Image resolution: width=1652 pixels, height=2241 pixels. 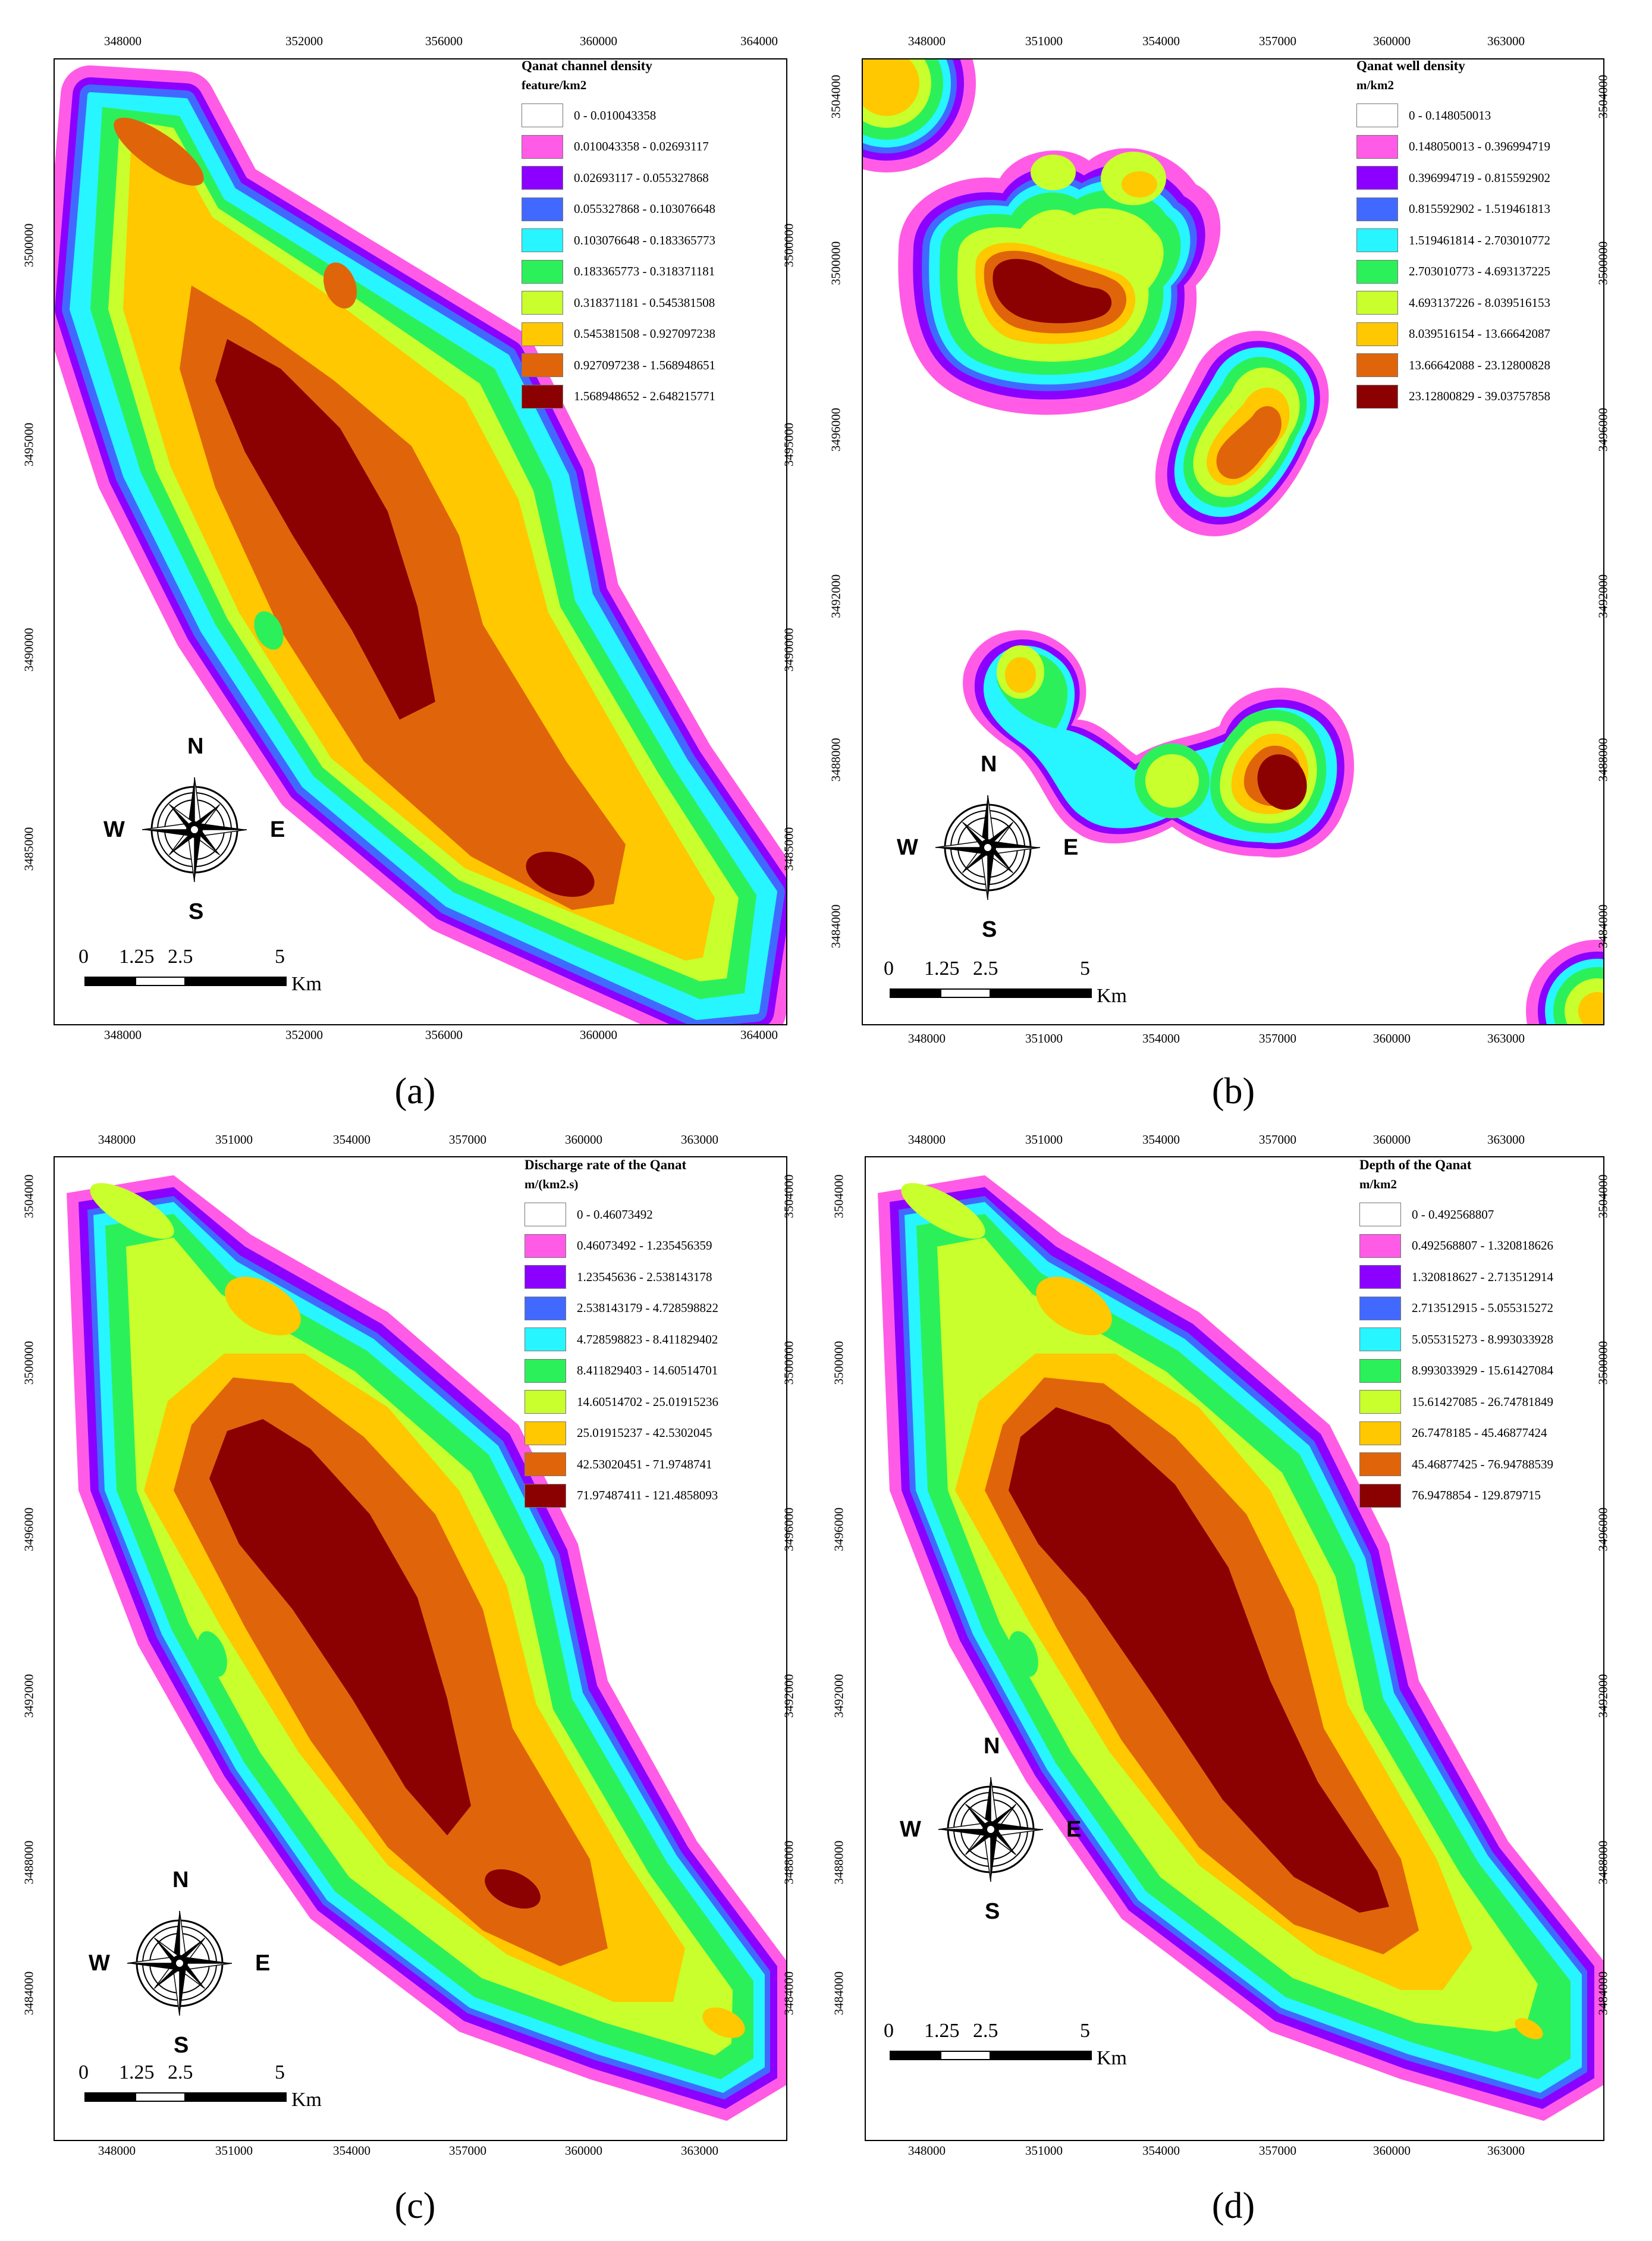 I want to click on y-tick-left: 3496000, so click(x=835, y=429).